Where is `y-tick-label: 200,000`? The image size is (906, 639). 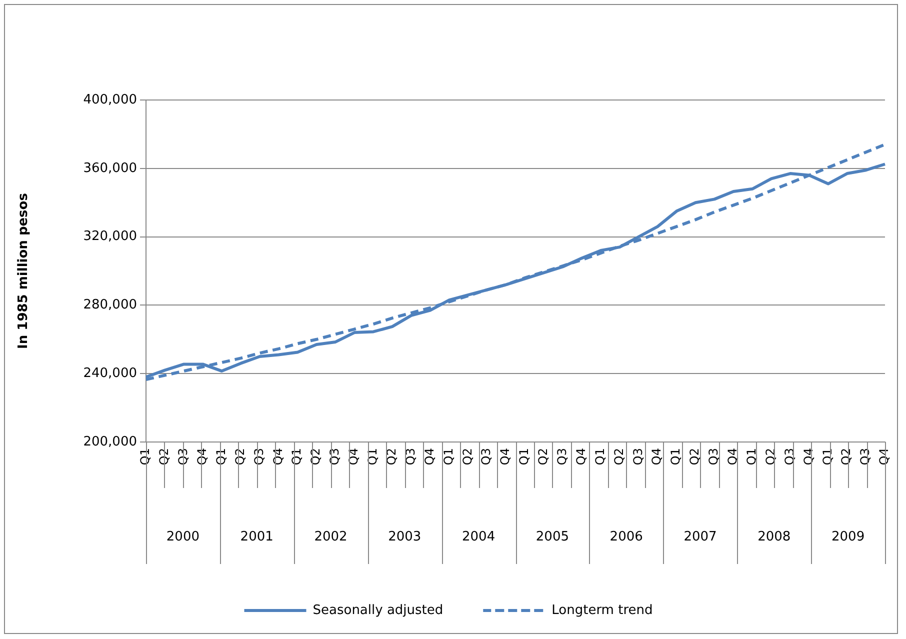 y-tick-label: 200,000 is located at coordinates (110, 442).